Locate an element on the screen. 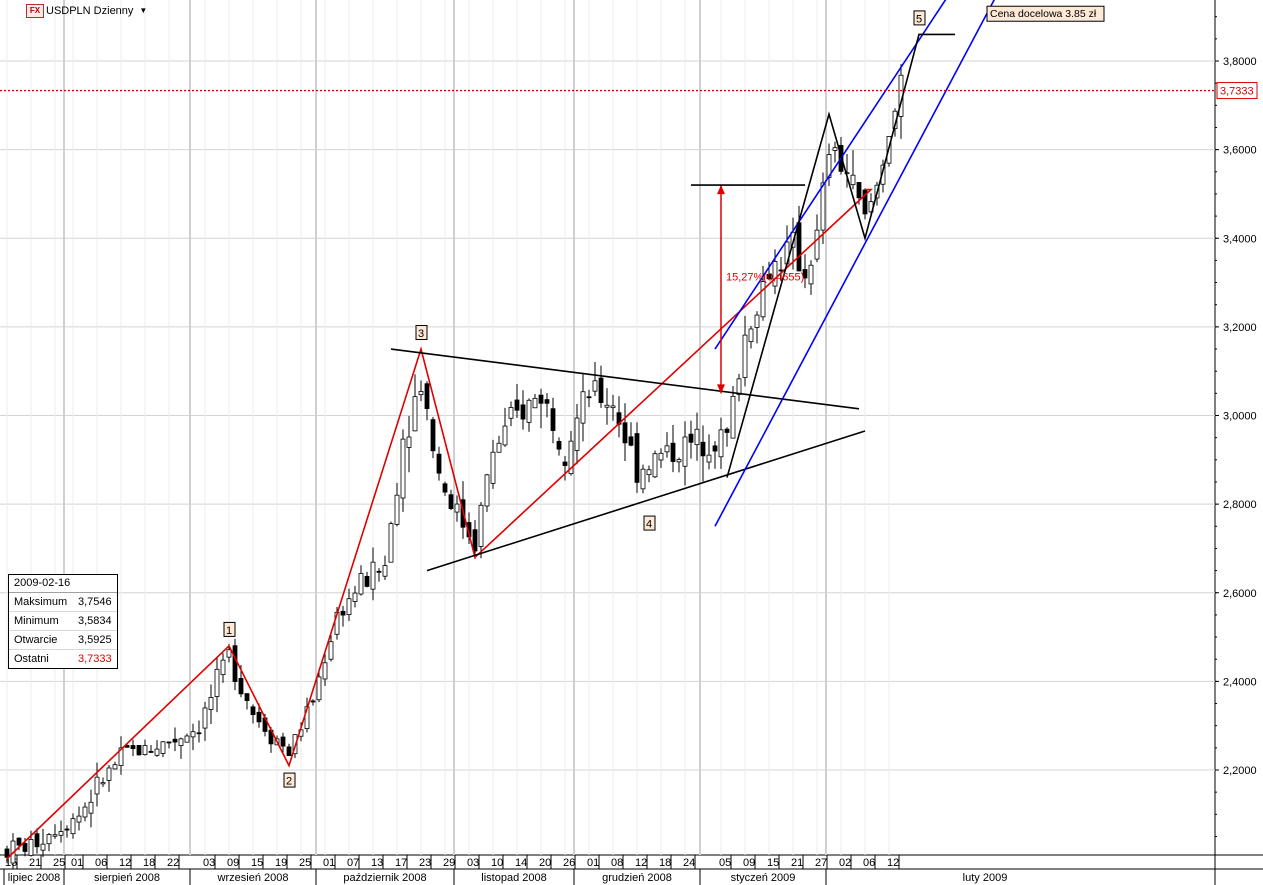 The width and height of the screenshot is (1263, 885). month-label: luty 2009 is located at coordinates (985, 878).